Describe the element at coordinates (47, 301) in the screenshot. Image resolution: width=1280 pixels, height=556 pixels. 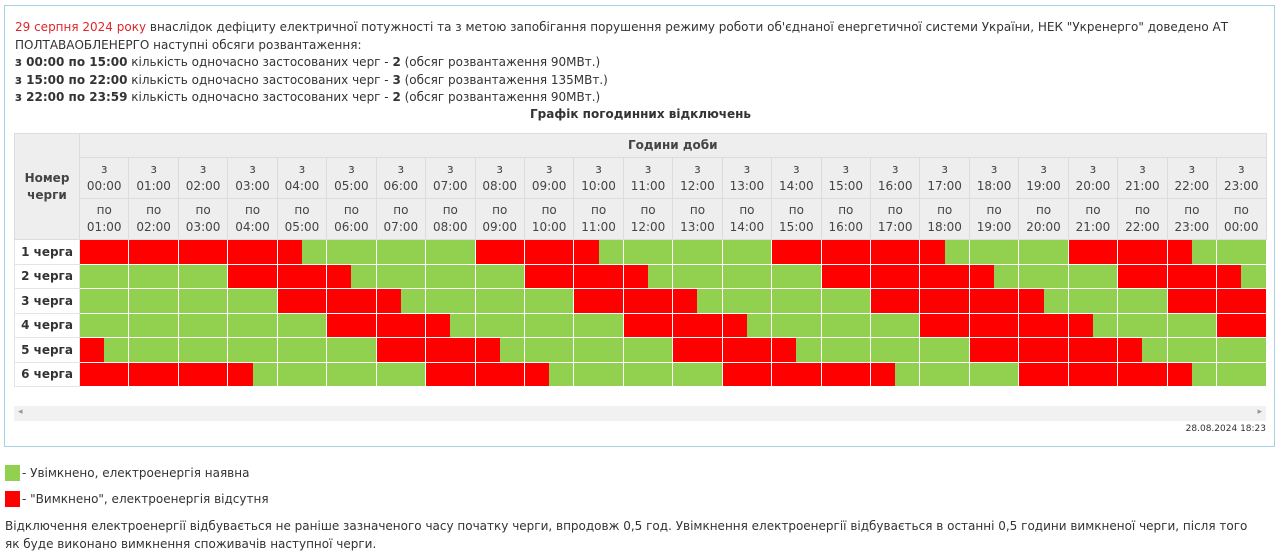
I see `queue-label: 3 черга` at that location.